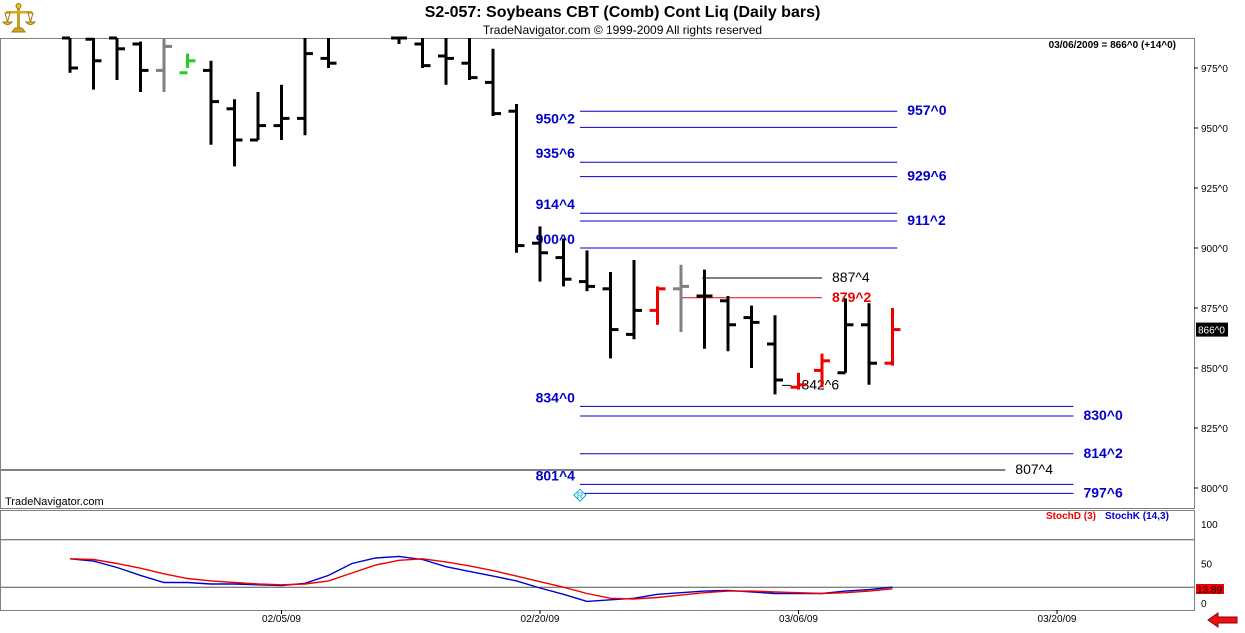 This screenshot has width=1245, height=633. I want to click on indicator-legend: StochD (3) StochK (14,3), so click(1107, 516).